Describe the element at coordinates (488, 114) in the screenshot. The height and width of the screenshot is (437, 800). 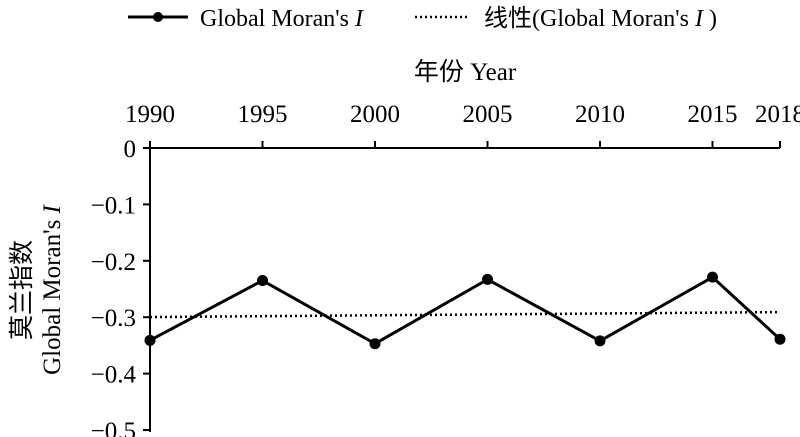
I see `x-tick-label: 2005` at that location.